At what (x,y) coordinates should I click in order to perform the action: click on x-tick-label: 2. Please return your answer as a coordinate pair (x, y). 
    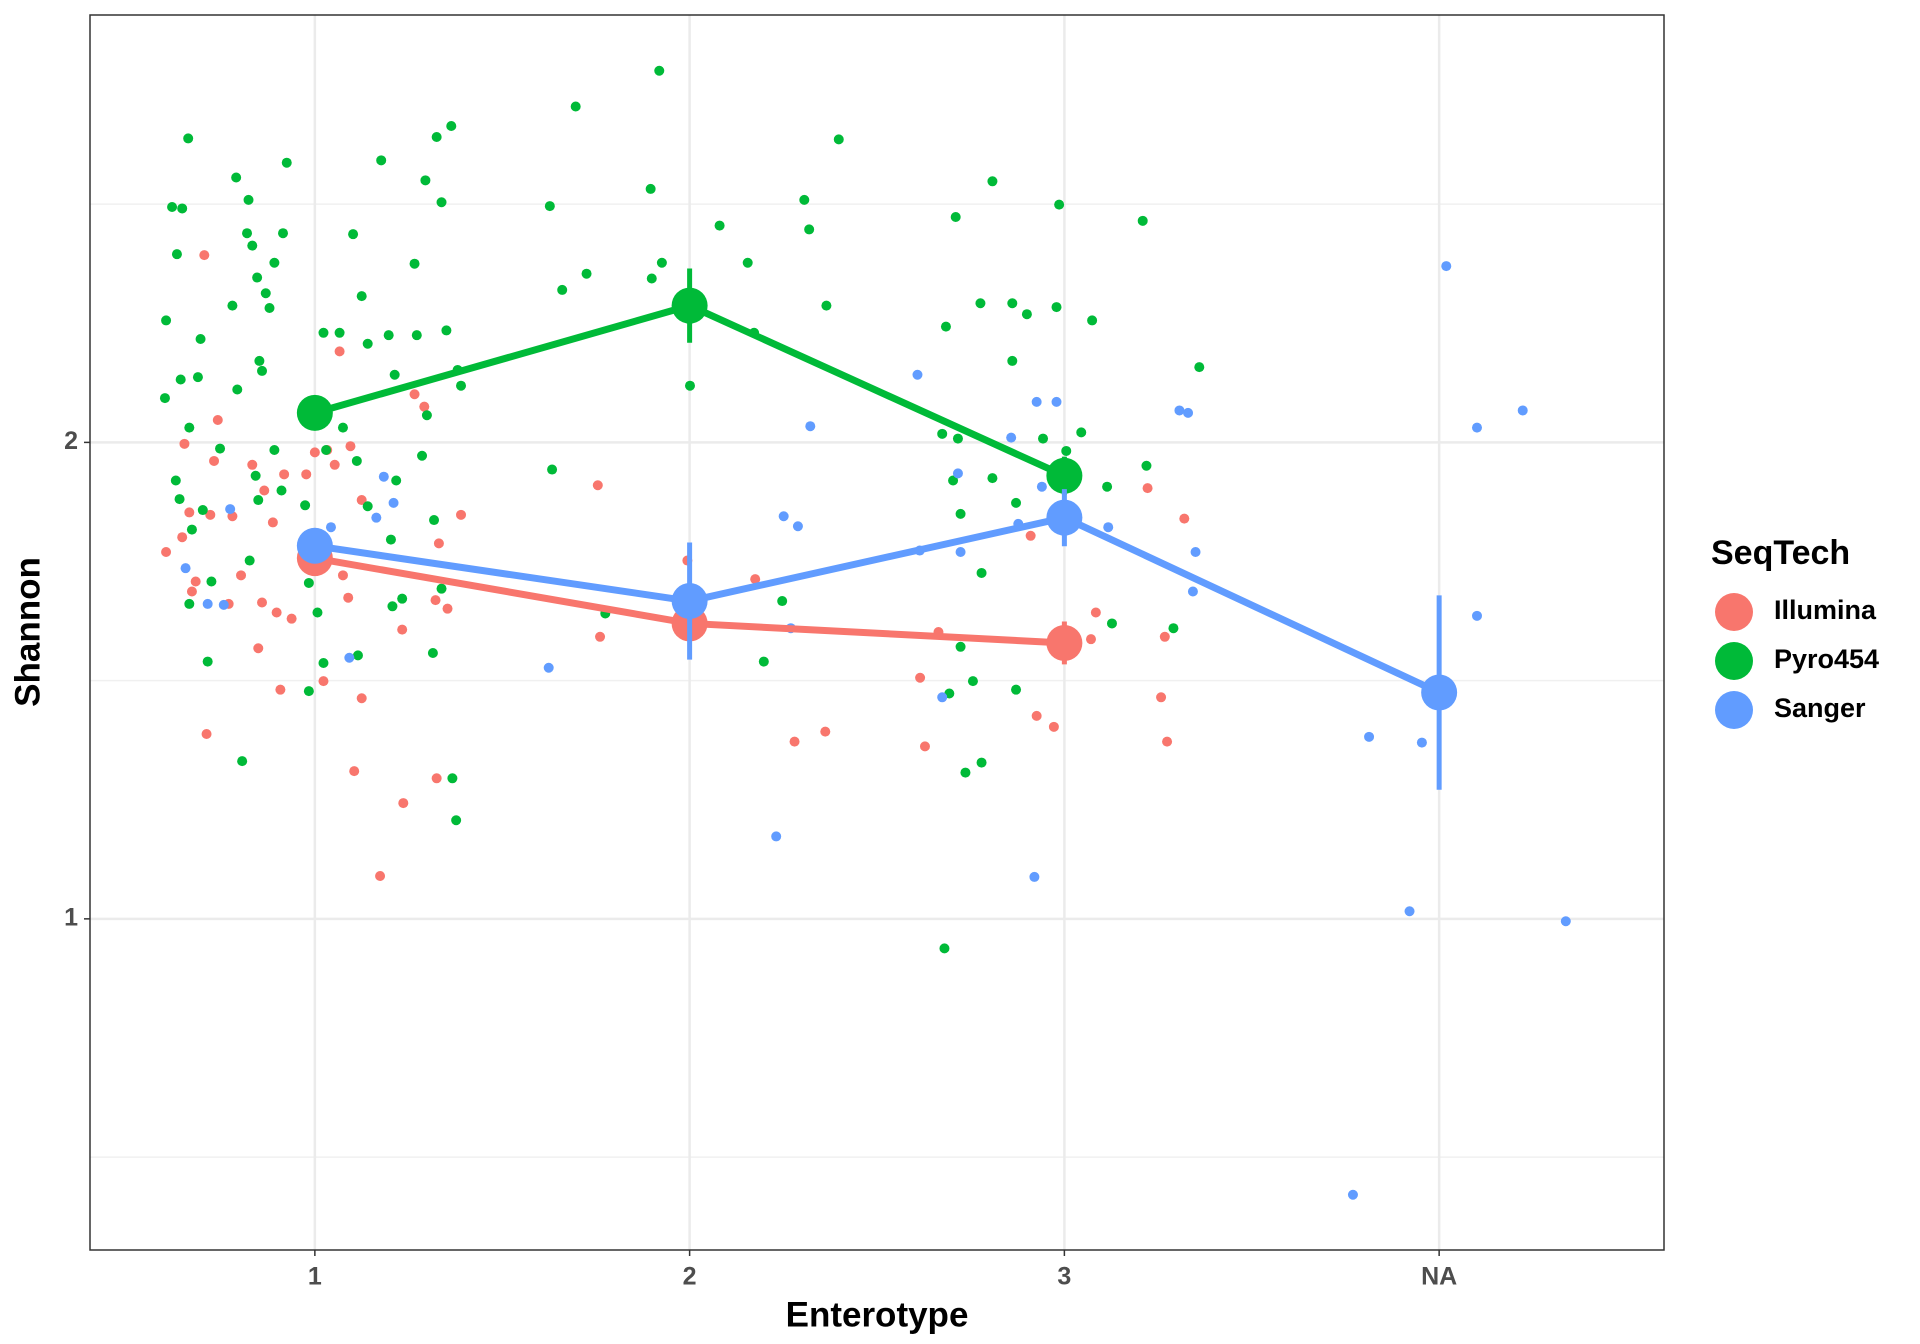
    Looking at the image, I should click on (690, 1277).